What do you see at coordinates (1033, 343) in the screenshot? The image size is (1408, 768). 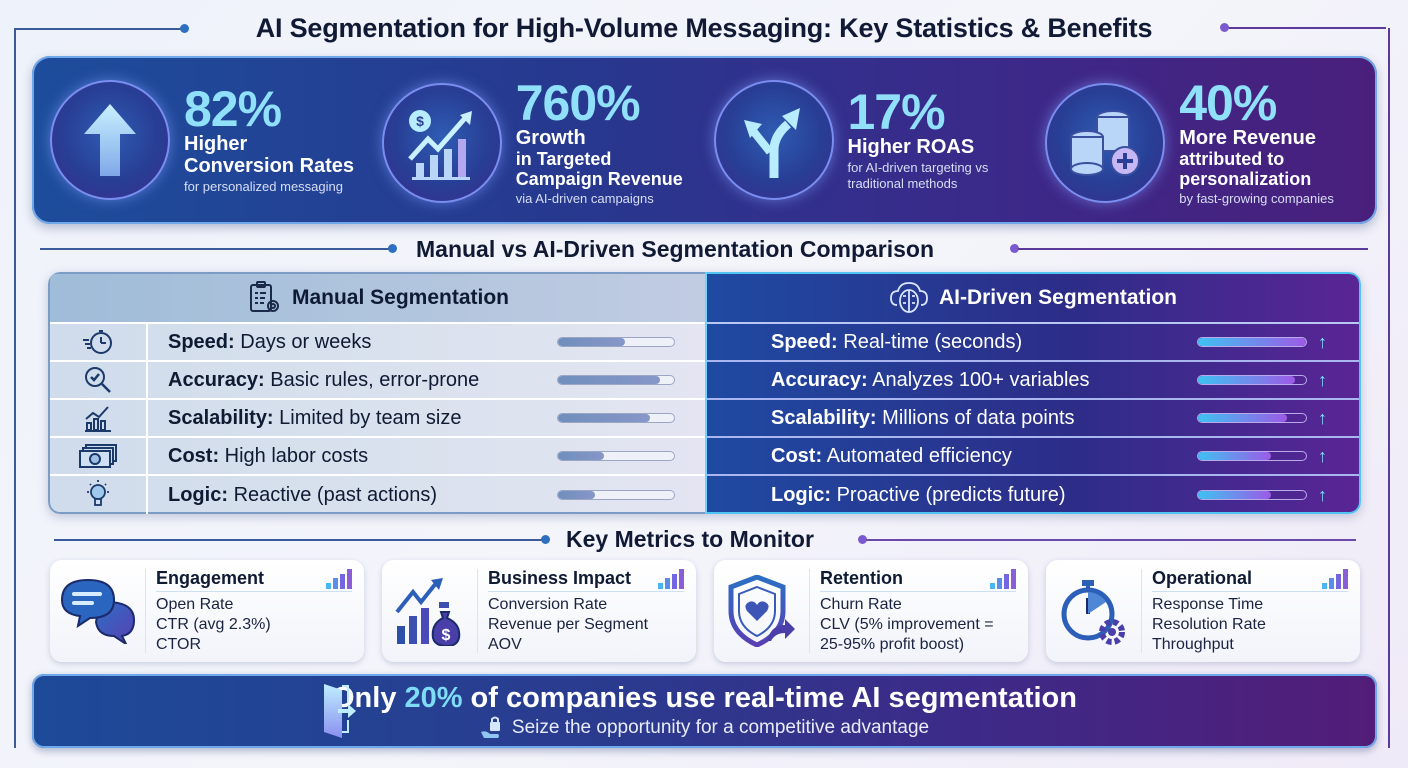 I see `ai-row-speed: Speed: Real-time (seconds) ↑` at bounding box center [1033, 343].